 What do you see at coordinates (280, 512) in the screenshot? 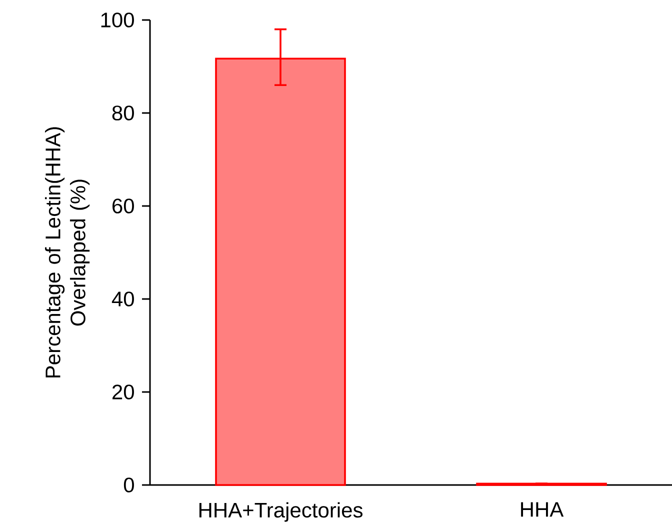
I see `x-tick-label: HHA+Trajectories` at bounding box center [280, 512].